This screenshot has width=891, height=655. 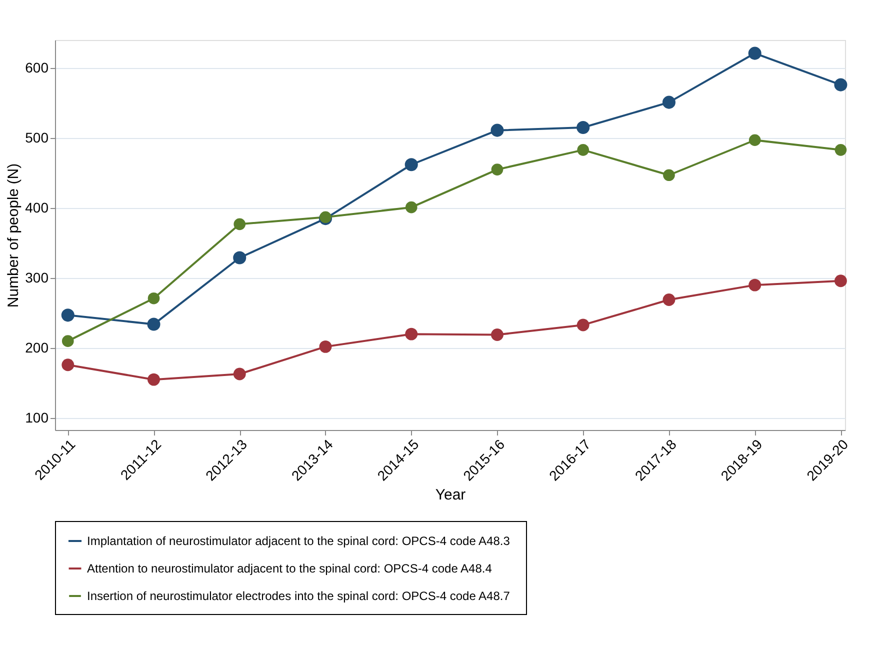 What do you see at coordinates (450, 495) in the screenshot?
I see `x-axis-title: Year` at bounding box center [450, 495].